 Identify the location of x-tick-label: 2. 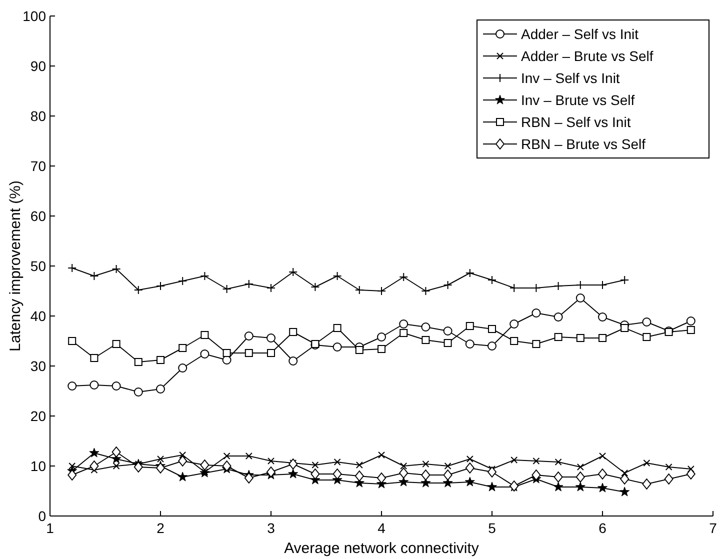
(160, 528).